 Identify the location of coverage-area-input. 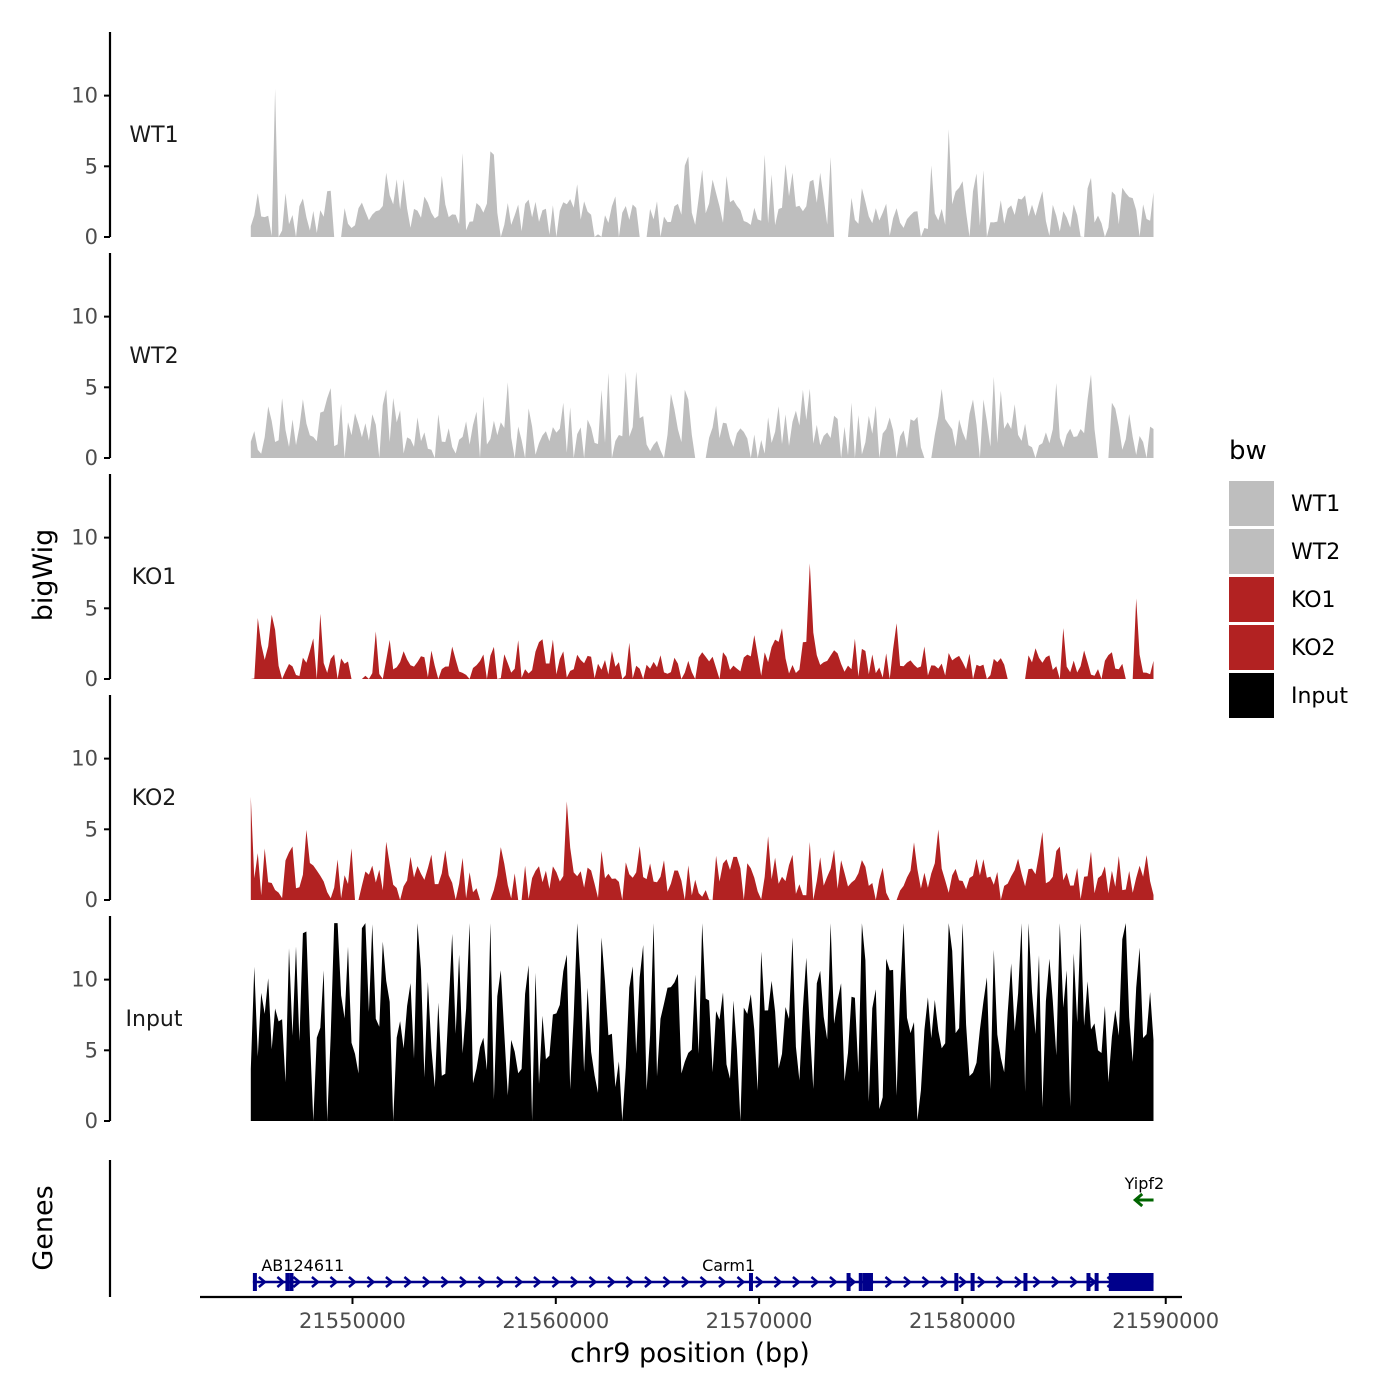
(702, 1022).